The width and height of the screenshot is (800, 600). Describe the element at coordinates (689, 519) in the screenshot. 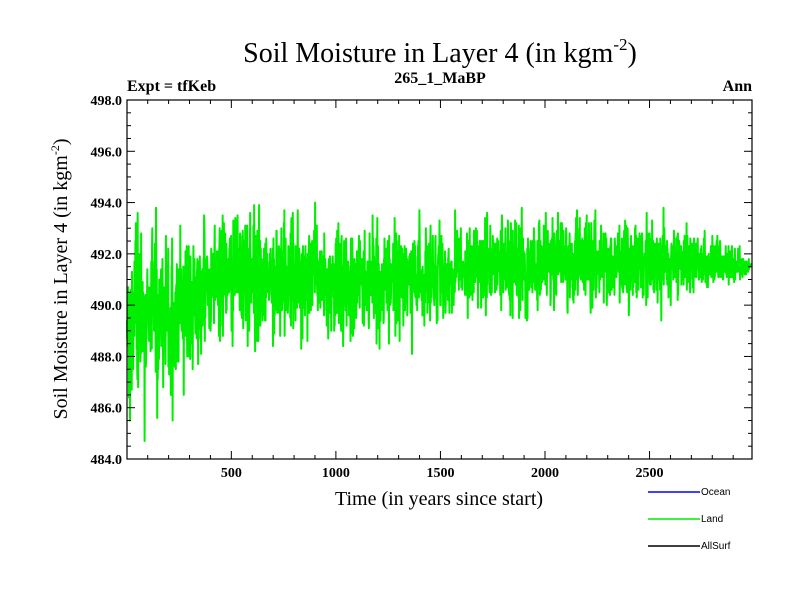

I see `legend: Ocean Land AllSurf` at that location.